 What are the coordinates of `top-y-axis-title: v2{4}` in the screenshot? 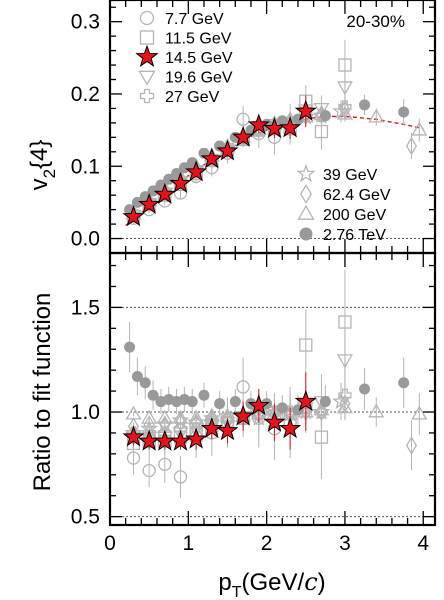 It's located at (42, 165).